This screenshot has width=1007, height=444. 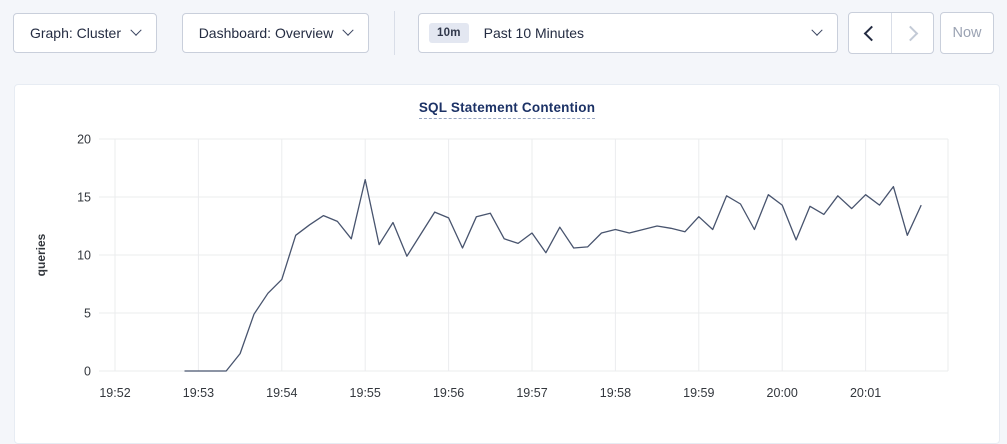 I want to click on time-step-buttons, so click(x=891, y=33).